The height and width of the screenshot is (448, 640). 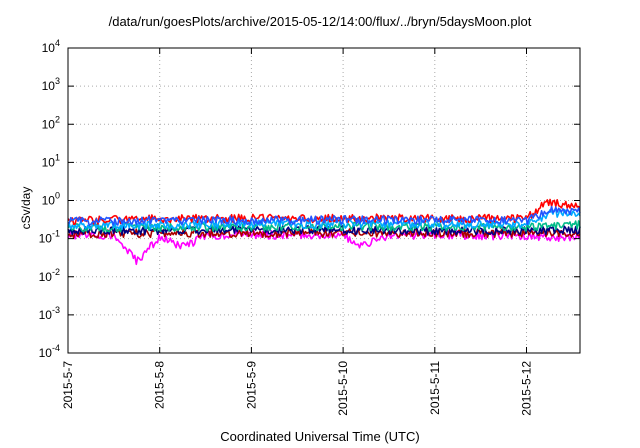 I want to click on x-tick-label: 2015-5-7, so click(x=68, y=385).